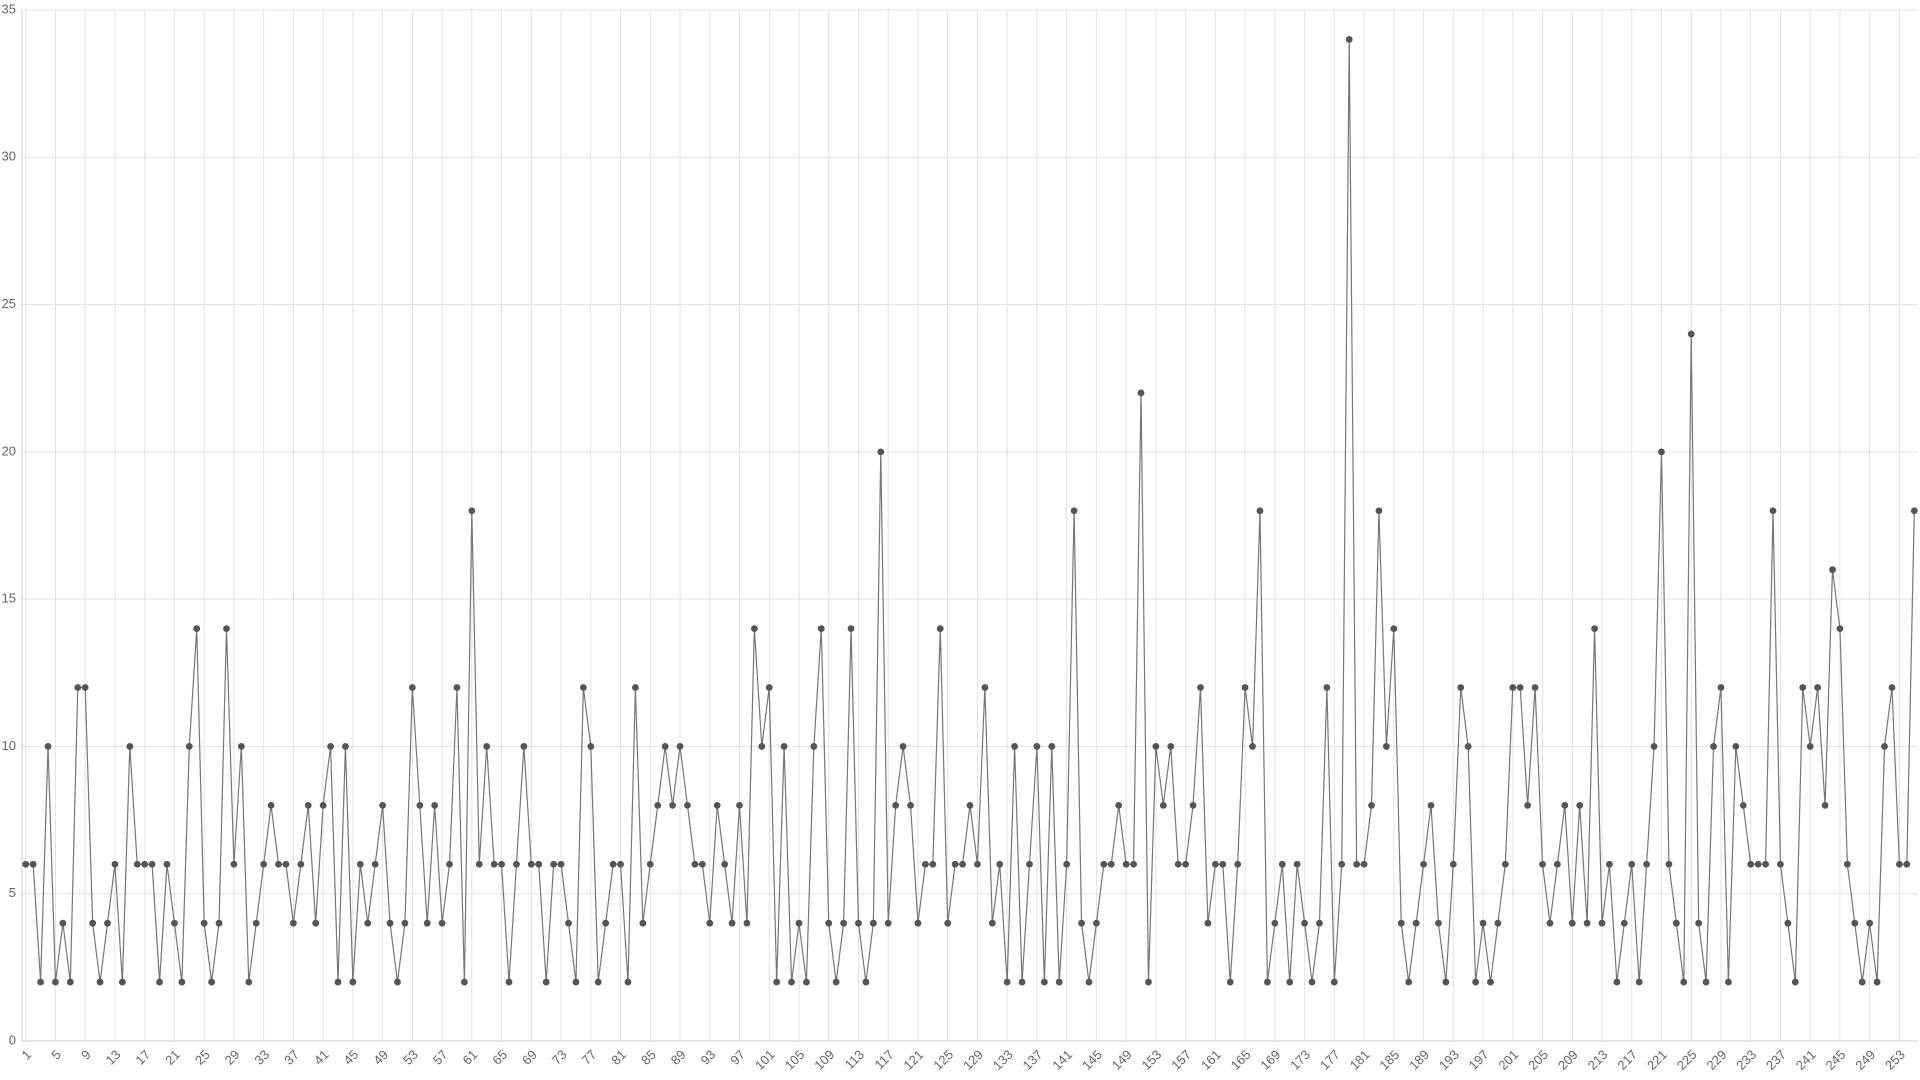 Image resolution: width=1920 pixels, height=1080 pixels. Describe the element at coordinates (321, 1057) in the screenshot. I see `x-tick-label: 41` at that location.